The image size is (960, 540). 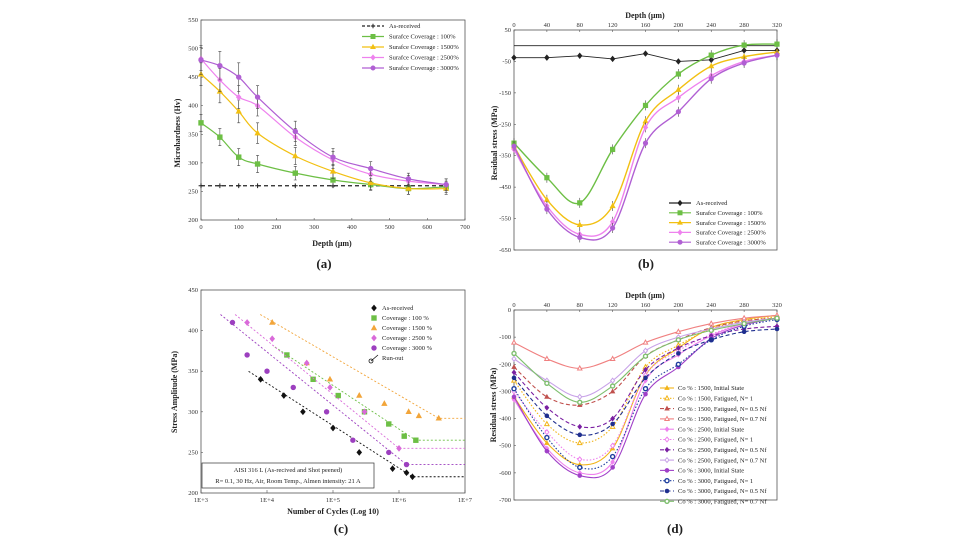 What do you see at coordinates (505, 187) in the screenshot?
I see `y-tick-label: -450` at bounding box center [505, 187].